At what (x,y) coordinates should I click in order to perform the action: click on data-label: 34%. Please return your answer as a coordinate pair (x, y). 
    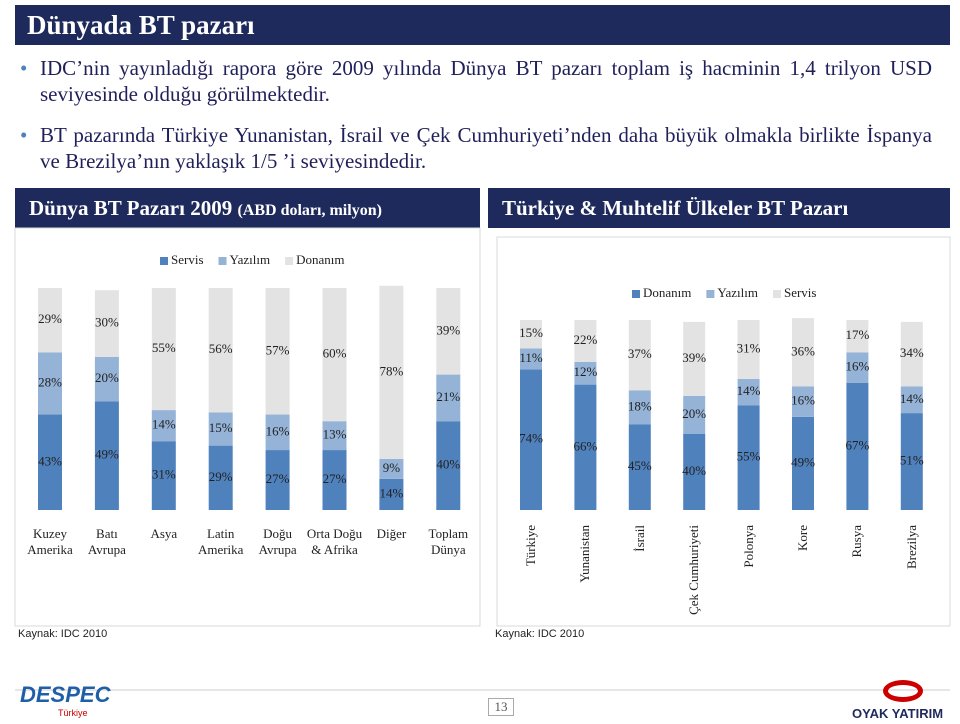
    Looking at the image, I should click on (912, 352).